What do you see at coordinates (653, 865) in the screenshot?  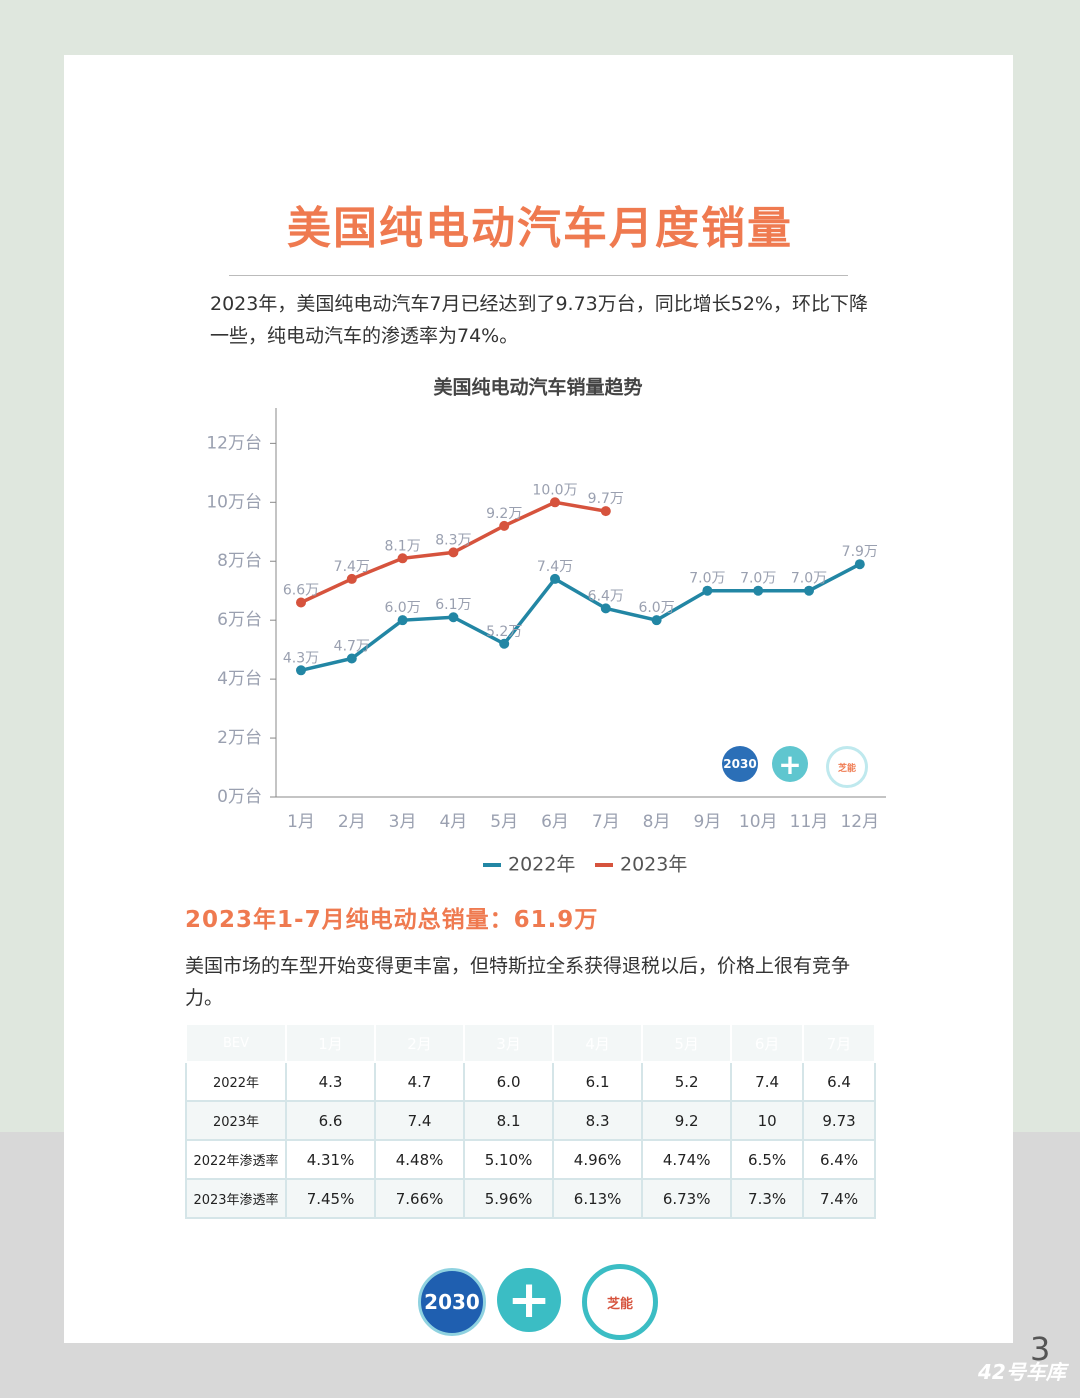 I see `legend-label: 2023年` at bounding box center [653, 865].